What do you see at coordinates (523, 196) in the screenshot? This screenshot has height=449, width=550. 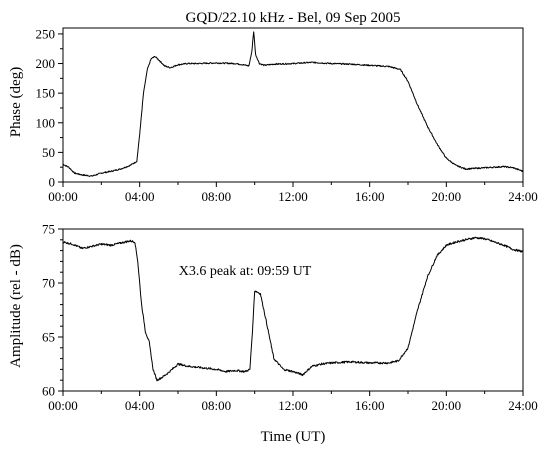 I see `phase-x-tick-label: 24:00` at bounding box center [523, 196].